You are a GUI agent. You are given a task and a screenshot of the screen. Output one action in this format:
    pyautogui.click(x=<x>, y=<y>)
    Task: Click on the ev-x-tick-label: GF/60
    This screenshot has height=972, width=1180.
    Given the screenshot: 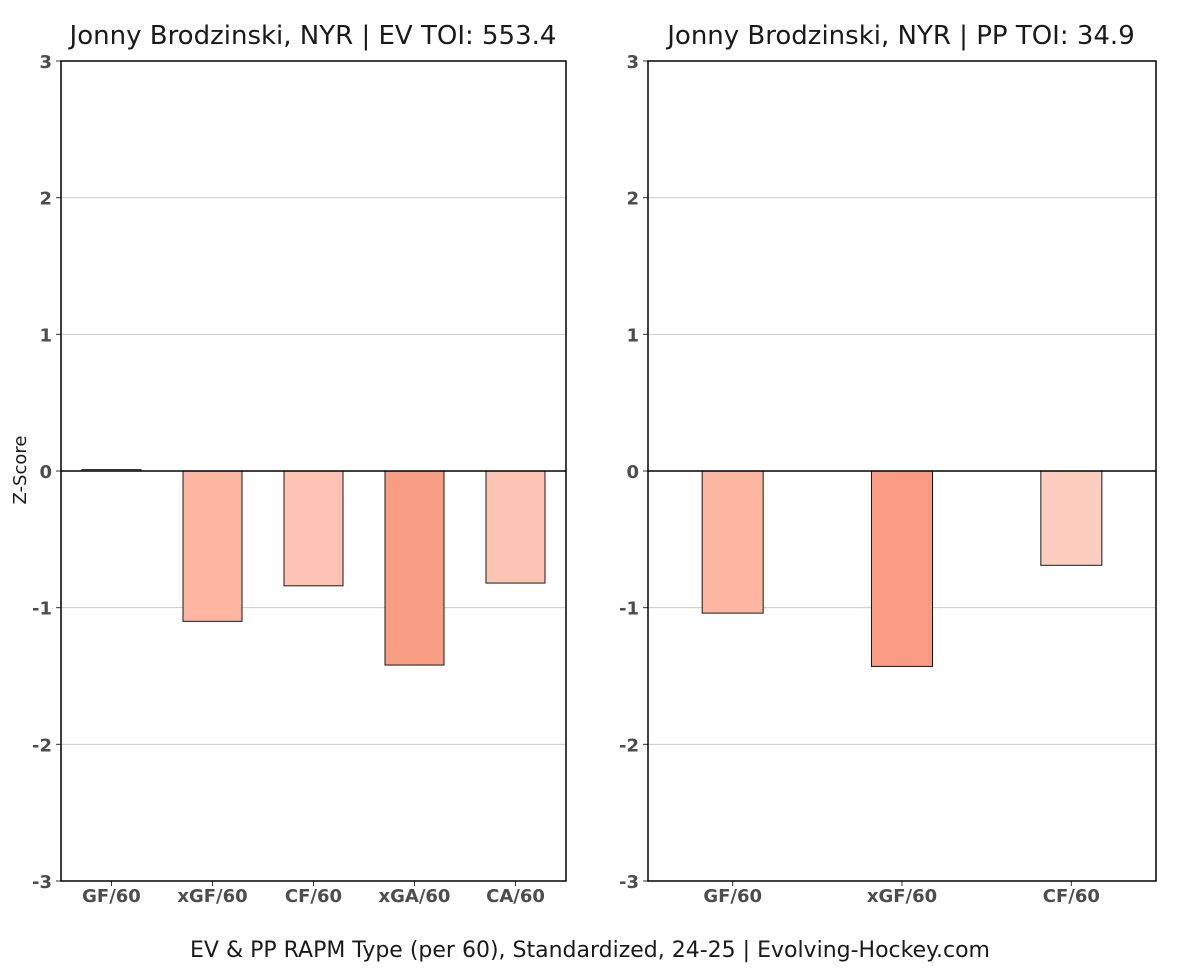 What is the action you would take?
    pyautogui.click(x=111, y=896)
    